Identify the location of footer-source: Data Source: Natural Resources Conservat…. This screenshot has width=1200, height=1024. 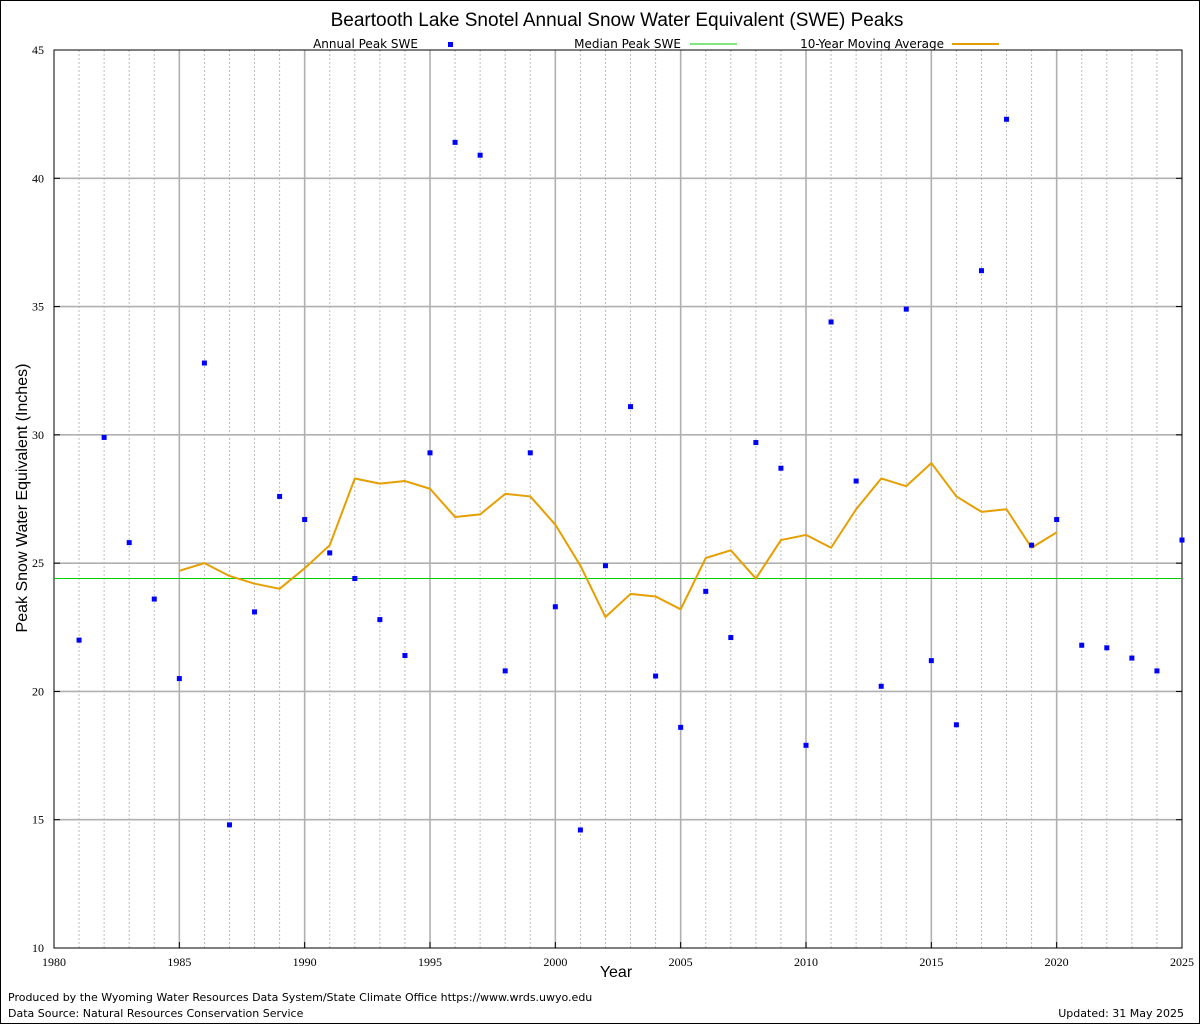
(156, 1013).